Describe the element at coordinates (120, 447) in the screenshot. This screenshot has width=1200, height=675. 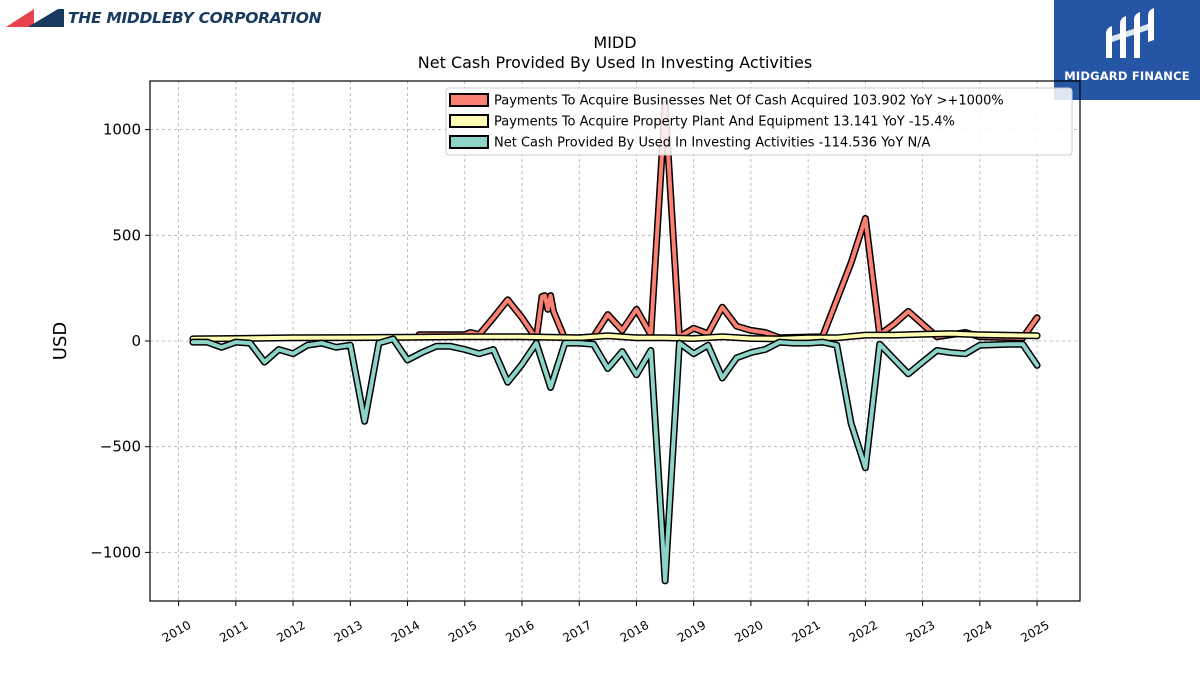
I see `y-tick-label: −500` at that location.